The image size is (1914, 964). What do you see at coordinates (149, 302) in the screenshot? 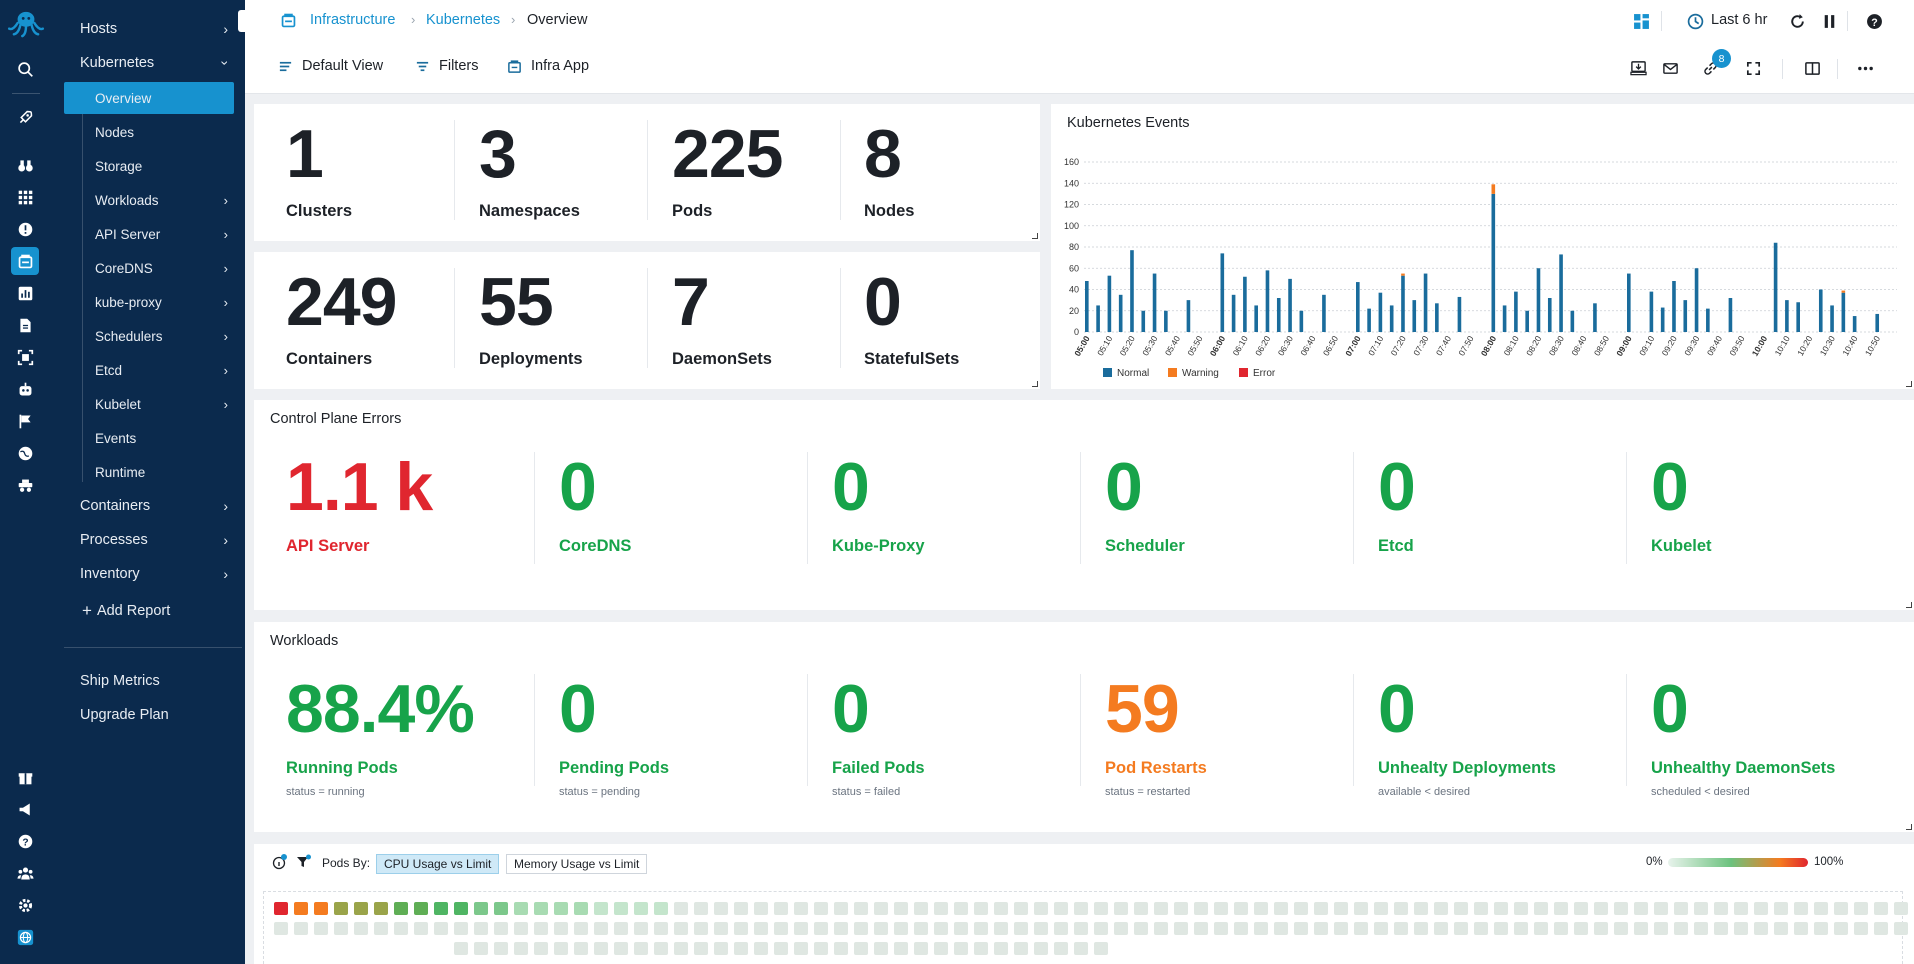
I see `nav-sub-kube-proxy: kube-proxy ›` at bounding box center [149, 302].